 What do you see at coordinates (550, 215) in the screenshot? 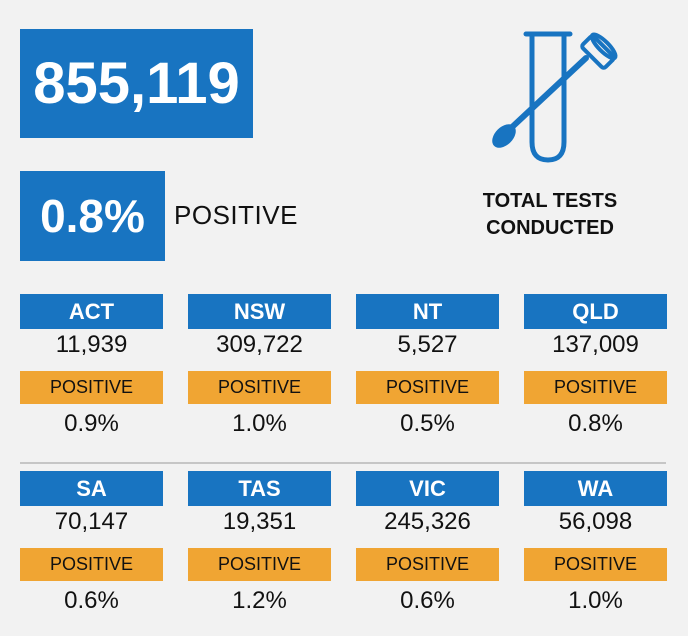
I see `total-tests-caption: TOTAL TESTS CONDUCTED` at bounding box center [550, 215].